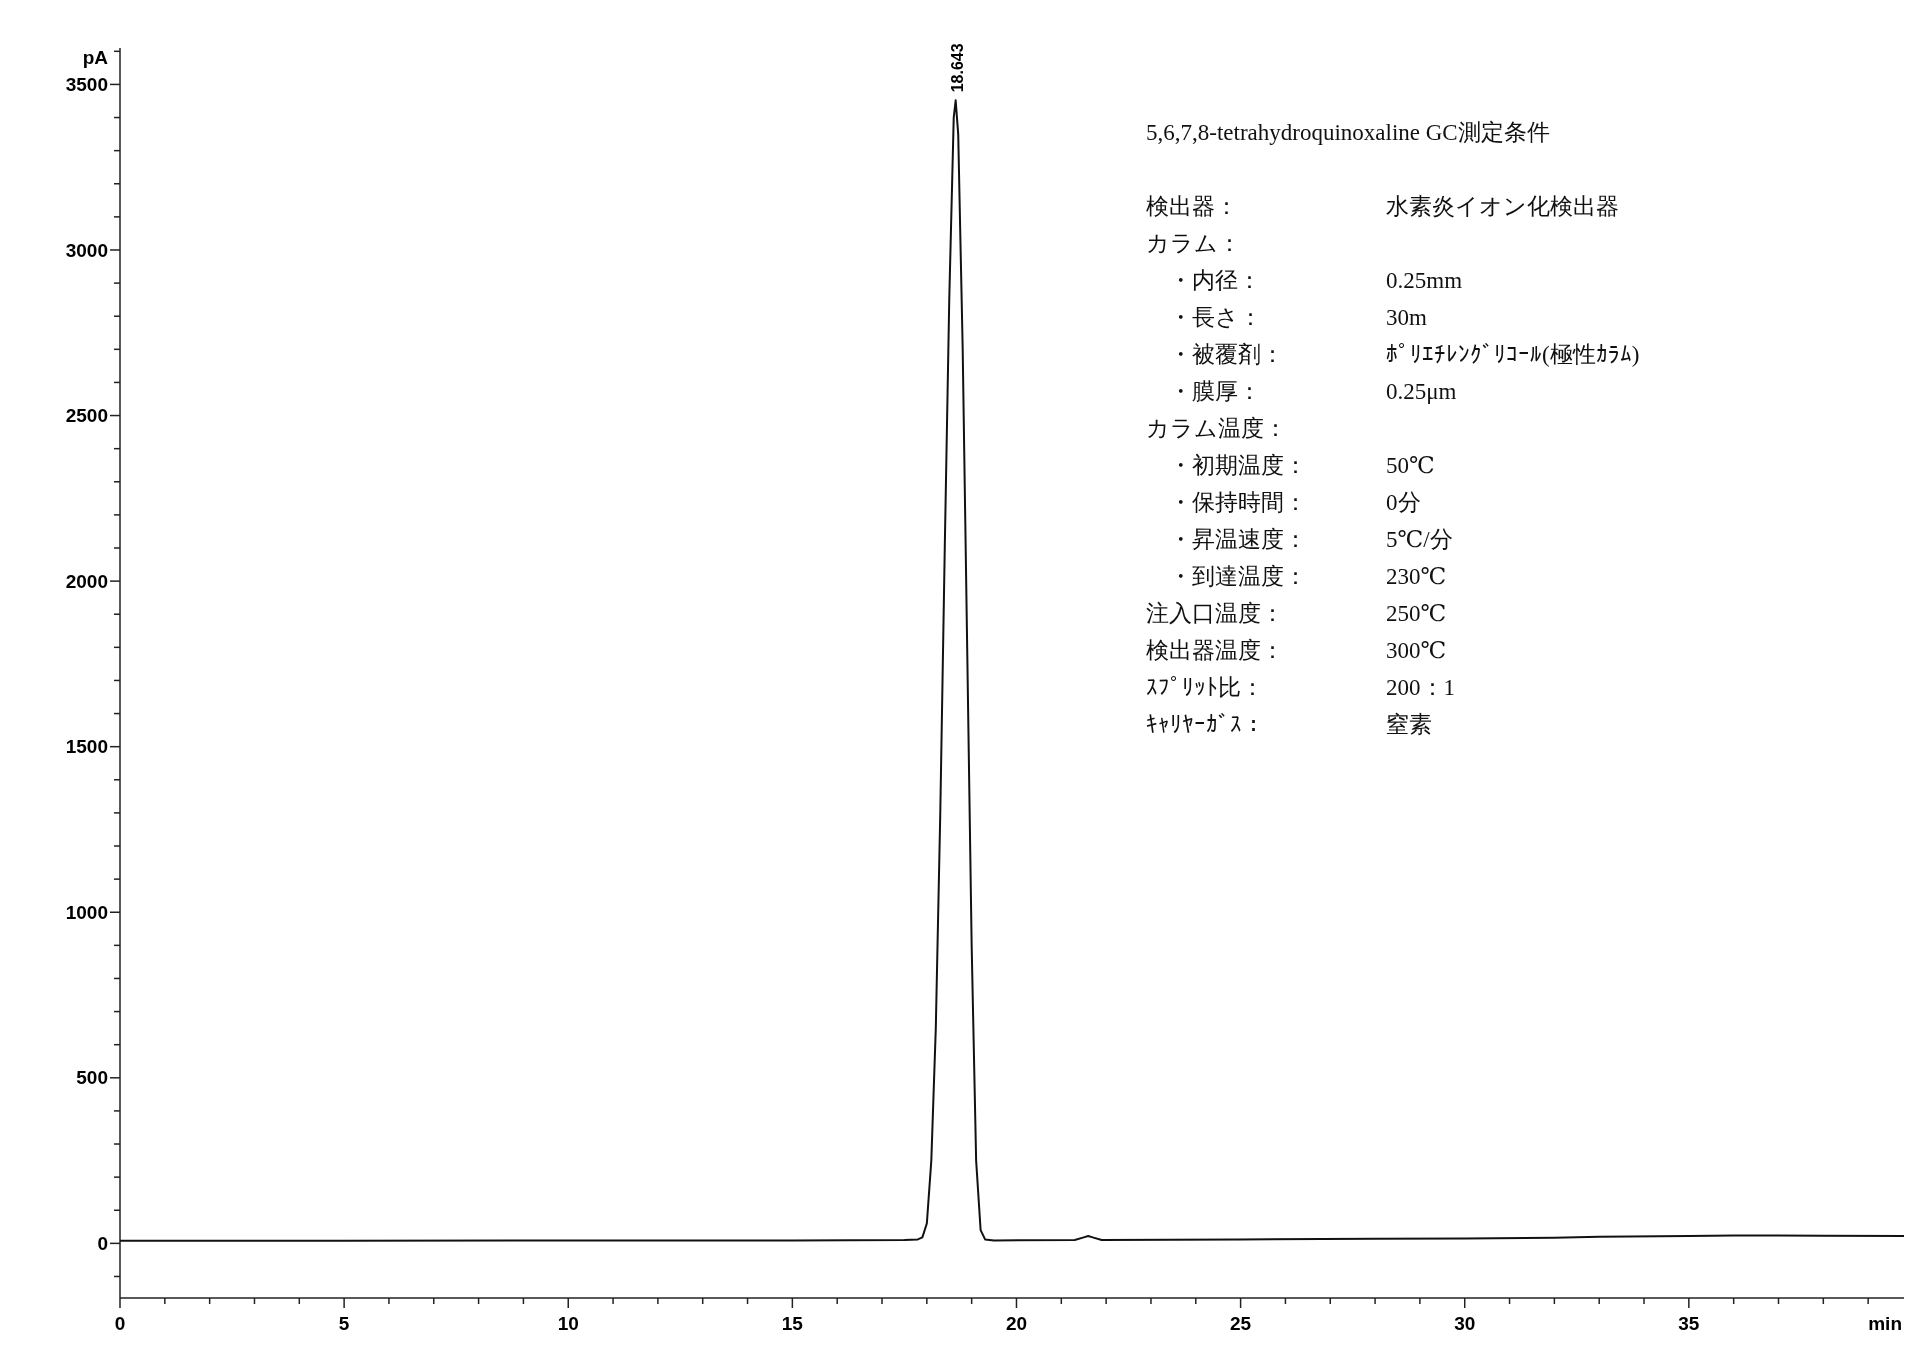  What do you see at coordinates (86, 416) in the screenshot?
I see `y-tick-label: 2500` at bounding box center [86, 416].